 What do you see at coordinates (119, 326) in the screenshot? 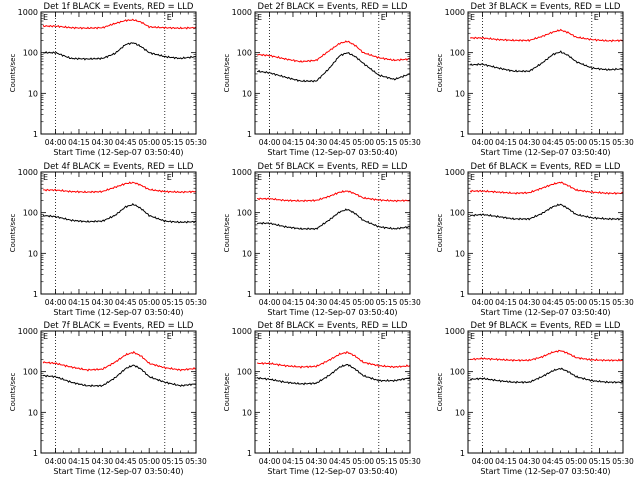
I see `panel-title: Det 7f BLACK = Events, RED = LLD` at bounding box center [119, 326].